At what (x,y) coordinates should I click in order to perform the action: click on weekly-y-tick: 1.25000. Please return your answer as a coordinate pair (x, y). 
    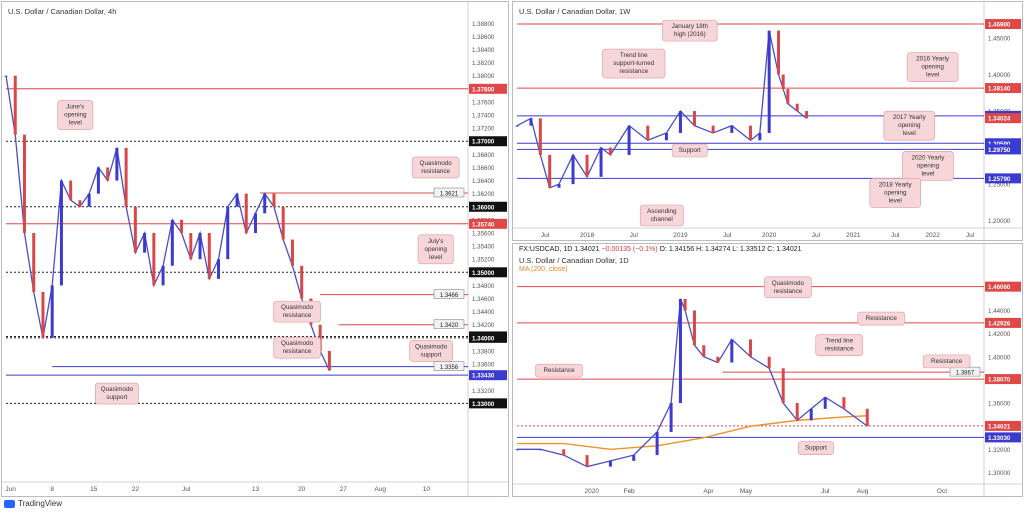
    Looking at the image, I should click on (999, 185).